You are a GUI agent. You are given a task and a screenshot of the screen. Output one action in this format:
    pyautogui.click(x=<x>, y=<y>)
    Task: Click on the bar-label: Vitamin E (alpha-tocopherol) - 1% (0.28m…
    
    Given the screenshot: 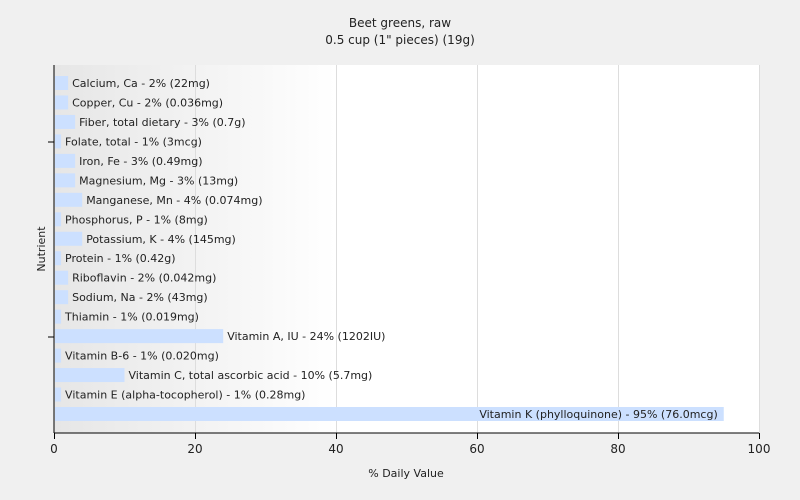 What is the action you would take?
    pyautogui.click(x=185, y=395)
    